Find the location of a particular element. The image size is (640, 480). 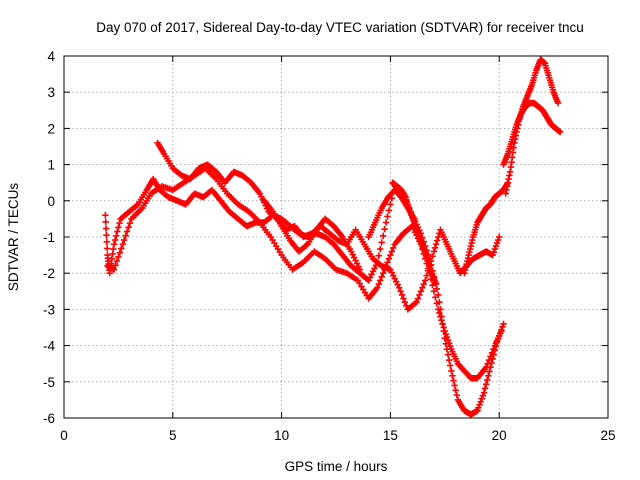

y-tick-label: 2 is located at coordinates (51, 128).